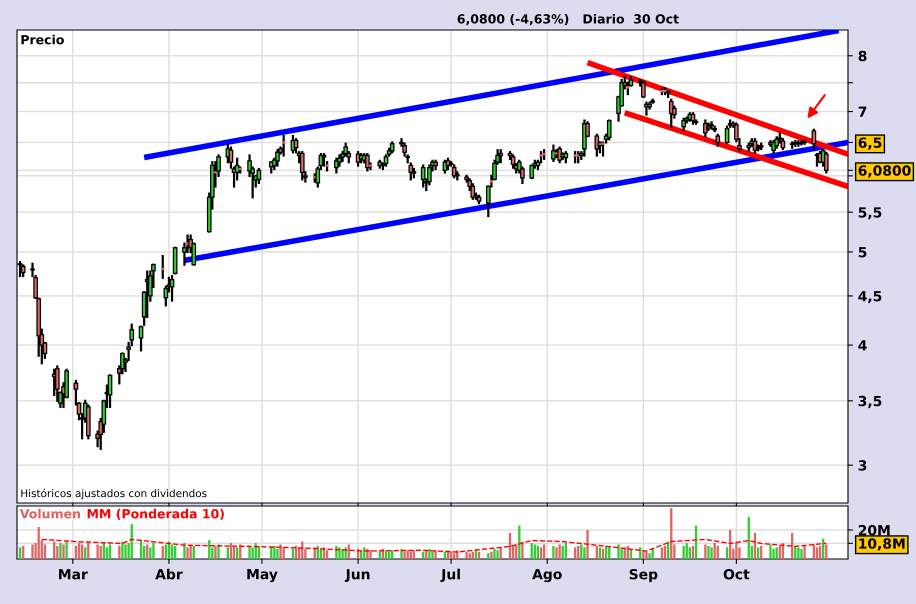 Image resolution: width=916 pixels, height=604 pixels. What do you see at coordinates (862, 465) in the screenshot?
I see `y-tick-label: 3` at bounding box center [862, 465].